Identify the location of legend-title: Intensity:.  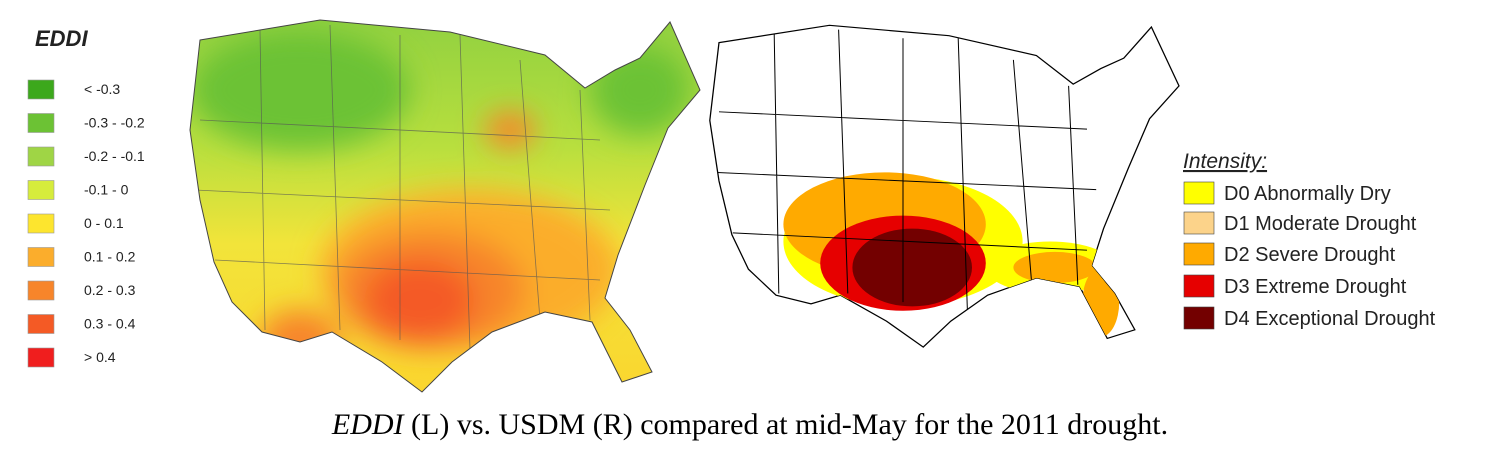
(1225, 161).